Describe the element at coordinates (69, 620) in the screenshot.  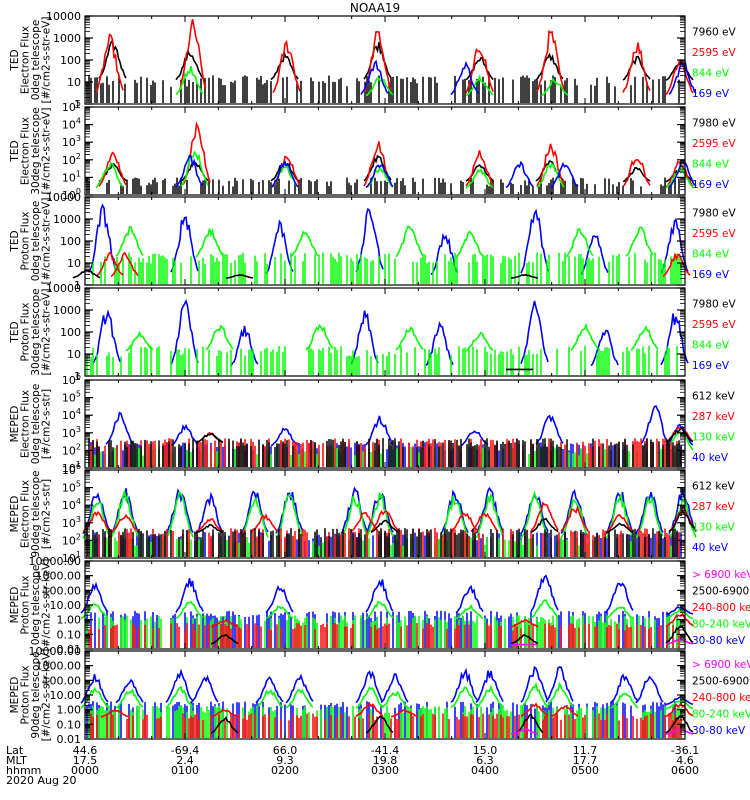
I see `y-tick-label: 1.00` at that location.